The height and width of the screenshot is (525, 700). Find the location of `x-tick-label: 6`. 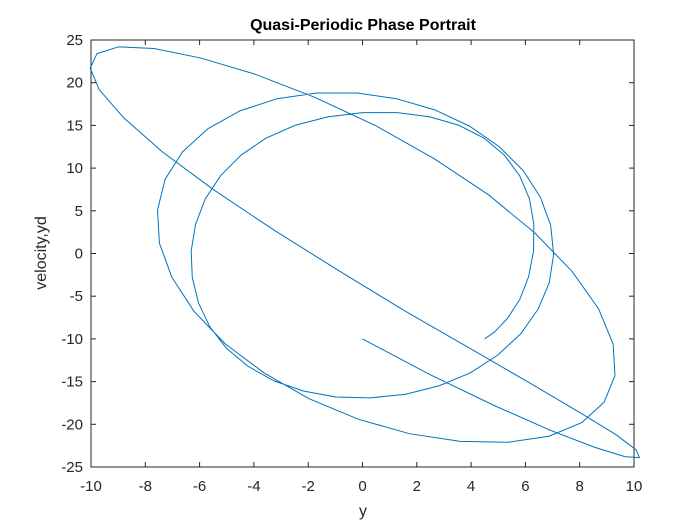

x-tick-label: 6 is located at coordinates (525, 486).